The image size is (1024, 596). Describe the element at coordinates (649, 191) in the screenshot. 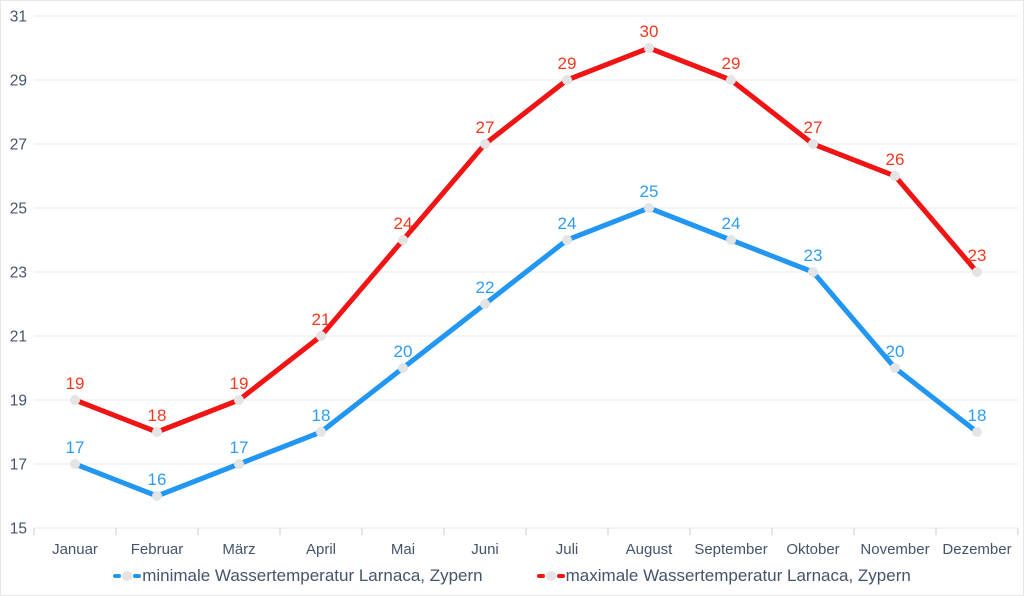

I see `data-point-label: 25` at that location.